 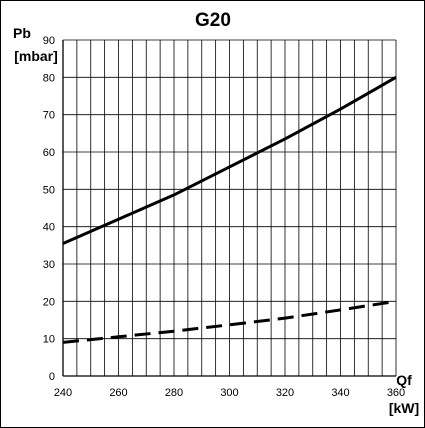 I want to click on y-tick-label: 0, so click(x=52, y=377).